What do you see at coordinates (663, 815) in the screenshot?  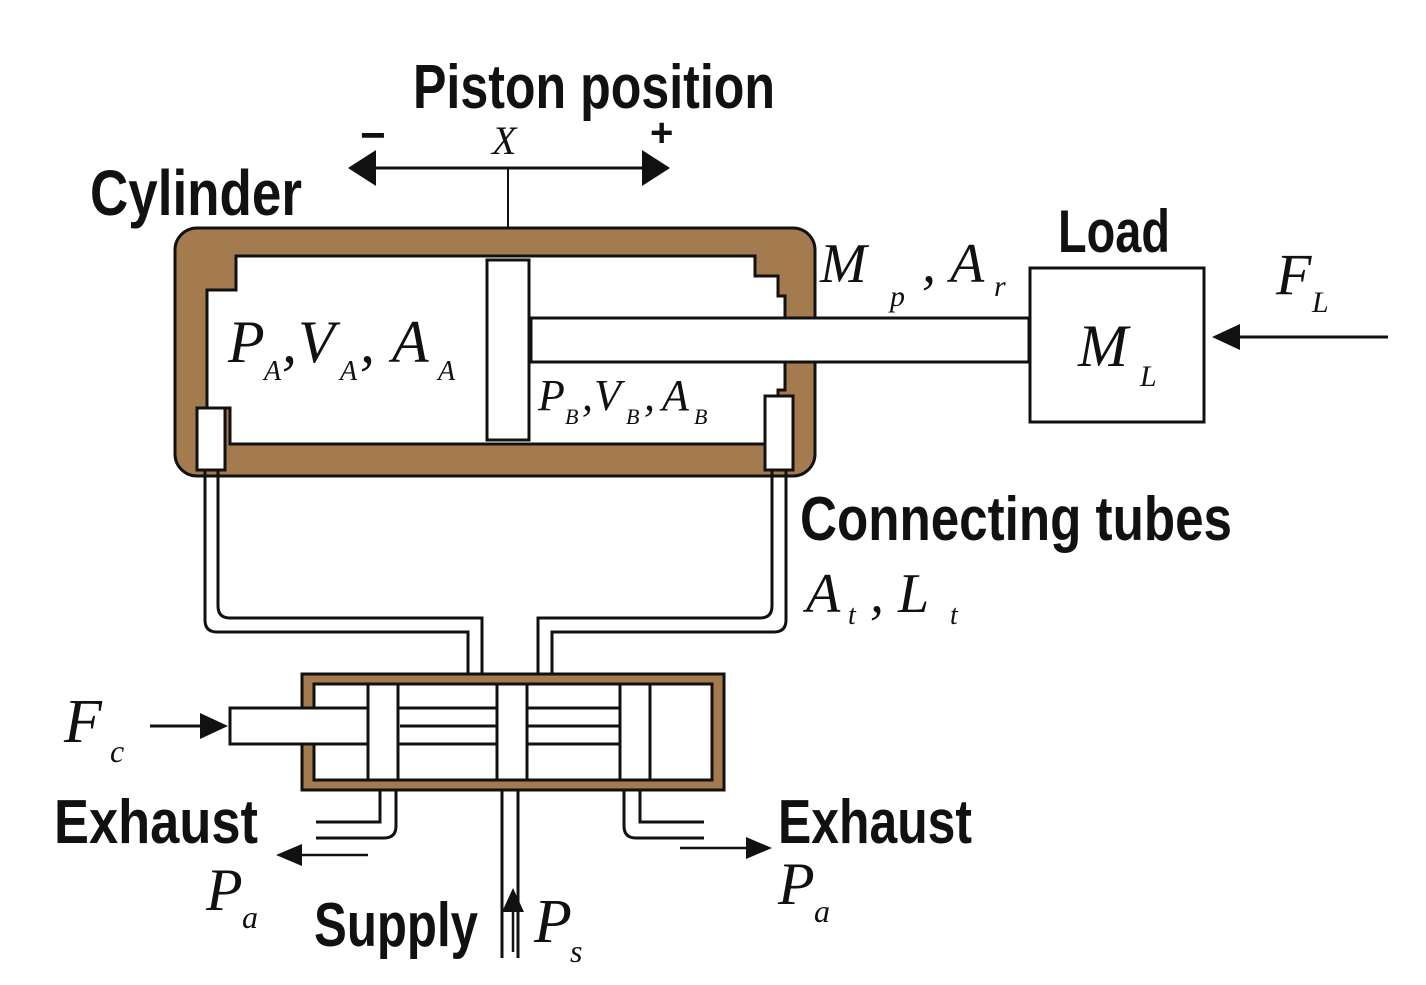 I see `exhaust-pipe-right` at bounding box center [663, 815].